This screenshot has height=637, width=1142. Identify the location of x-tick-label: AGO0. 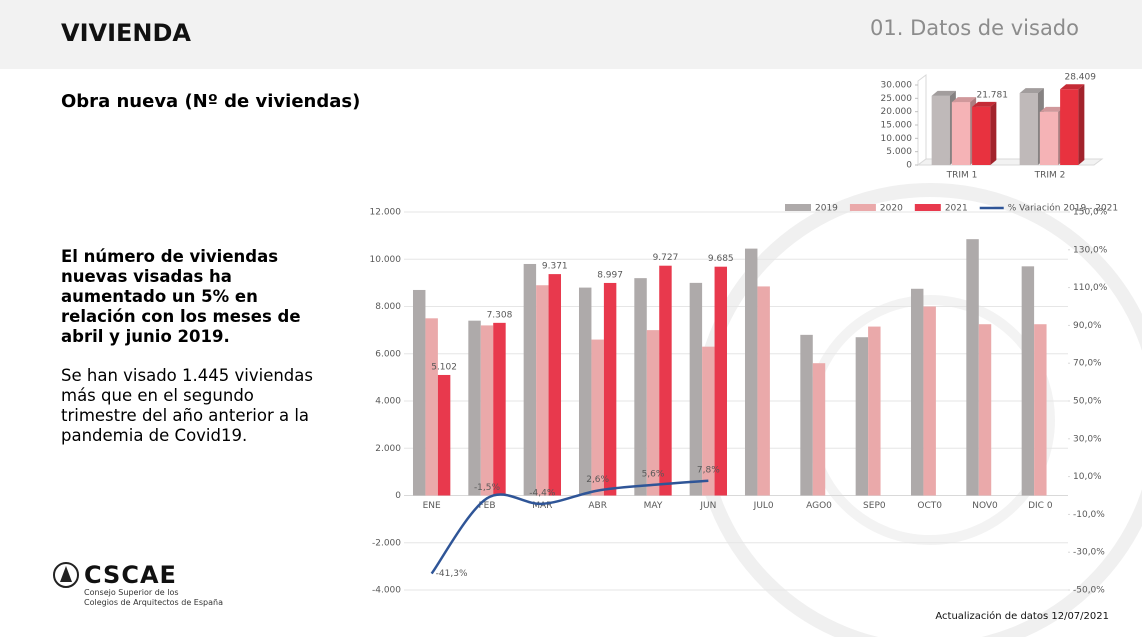
(819, 506).